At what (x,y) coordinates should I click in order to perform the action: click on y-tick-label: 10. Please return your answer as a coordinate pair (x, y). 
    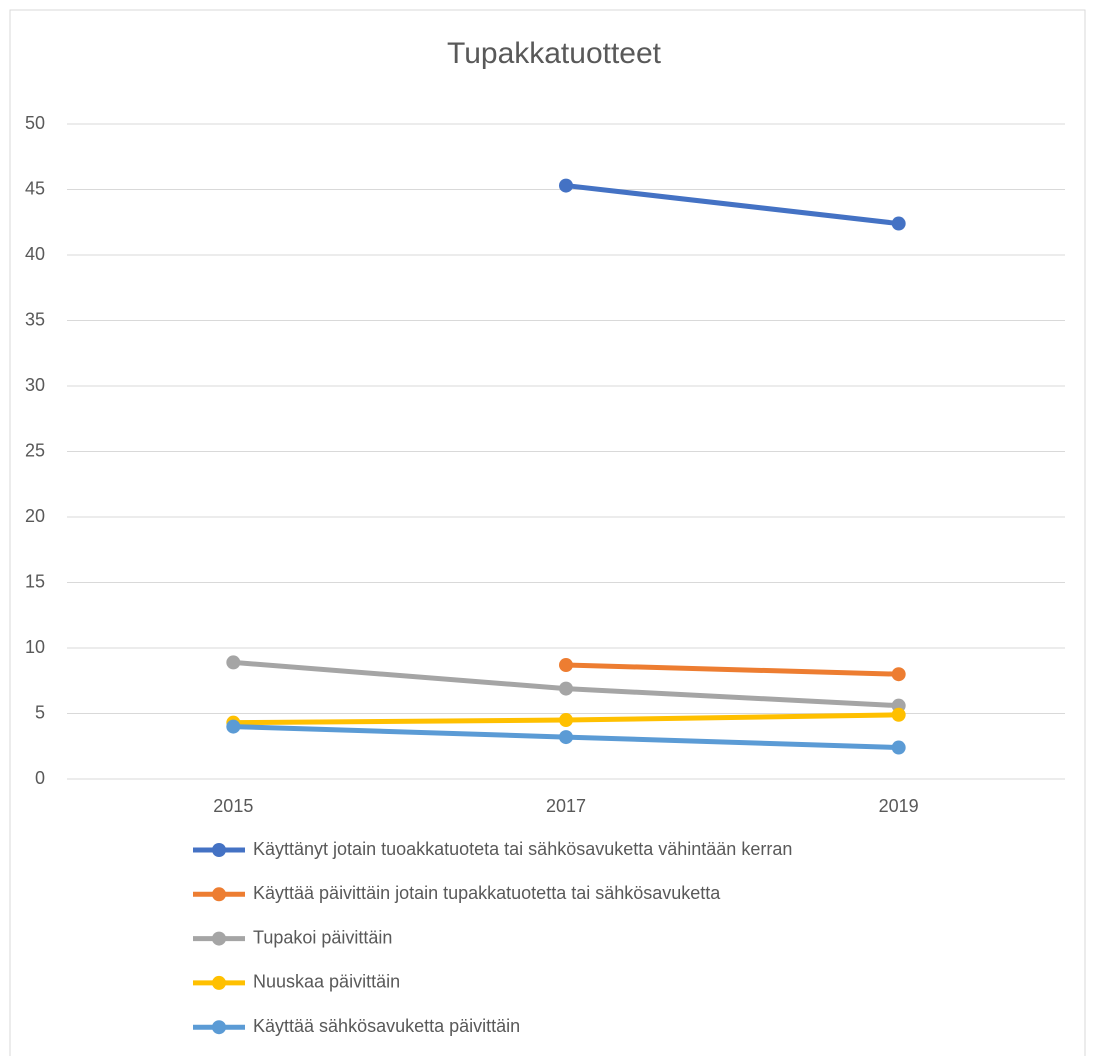
    Looking at the image, I should click on (35, 647).